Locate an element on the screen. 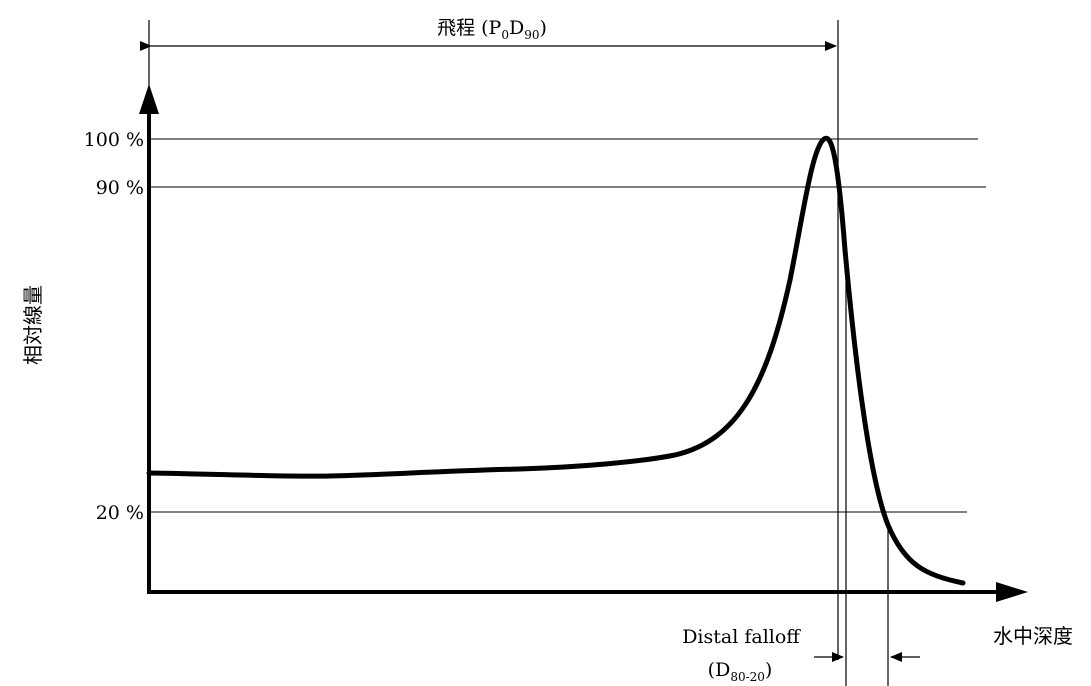  y-axis-arrowhead is located at coordinates (149, 99).